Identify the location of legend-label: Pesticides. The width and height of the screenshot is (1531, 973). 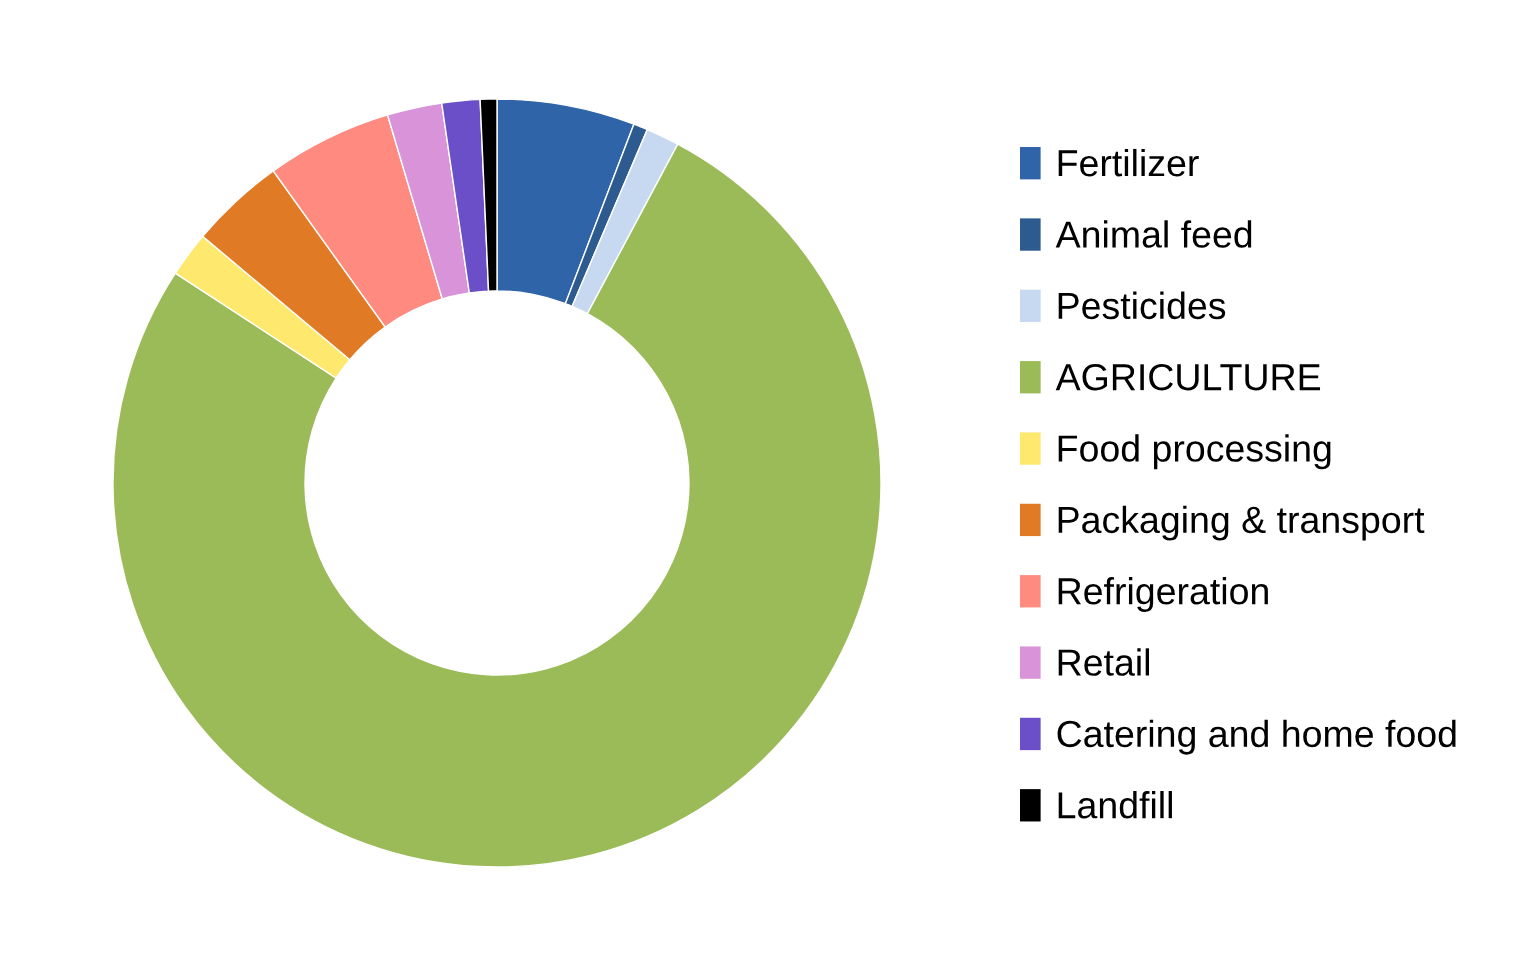
(1142, 305).